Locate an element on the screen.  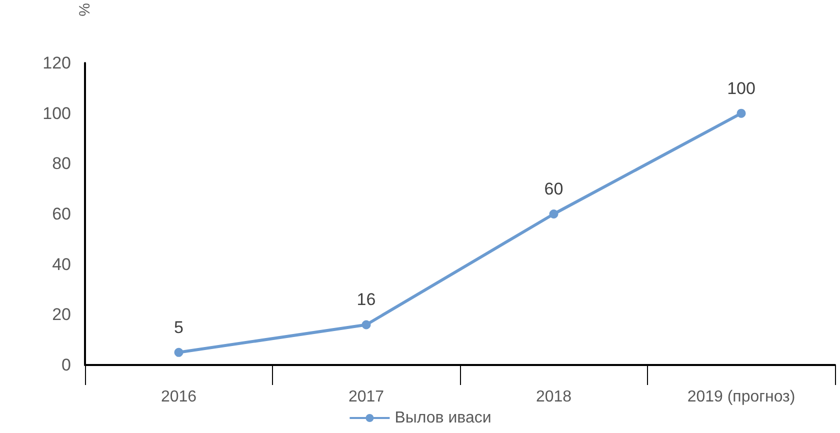
y-tick-label: 20 is located at coordinates (61, 314).